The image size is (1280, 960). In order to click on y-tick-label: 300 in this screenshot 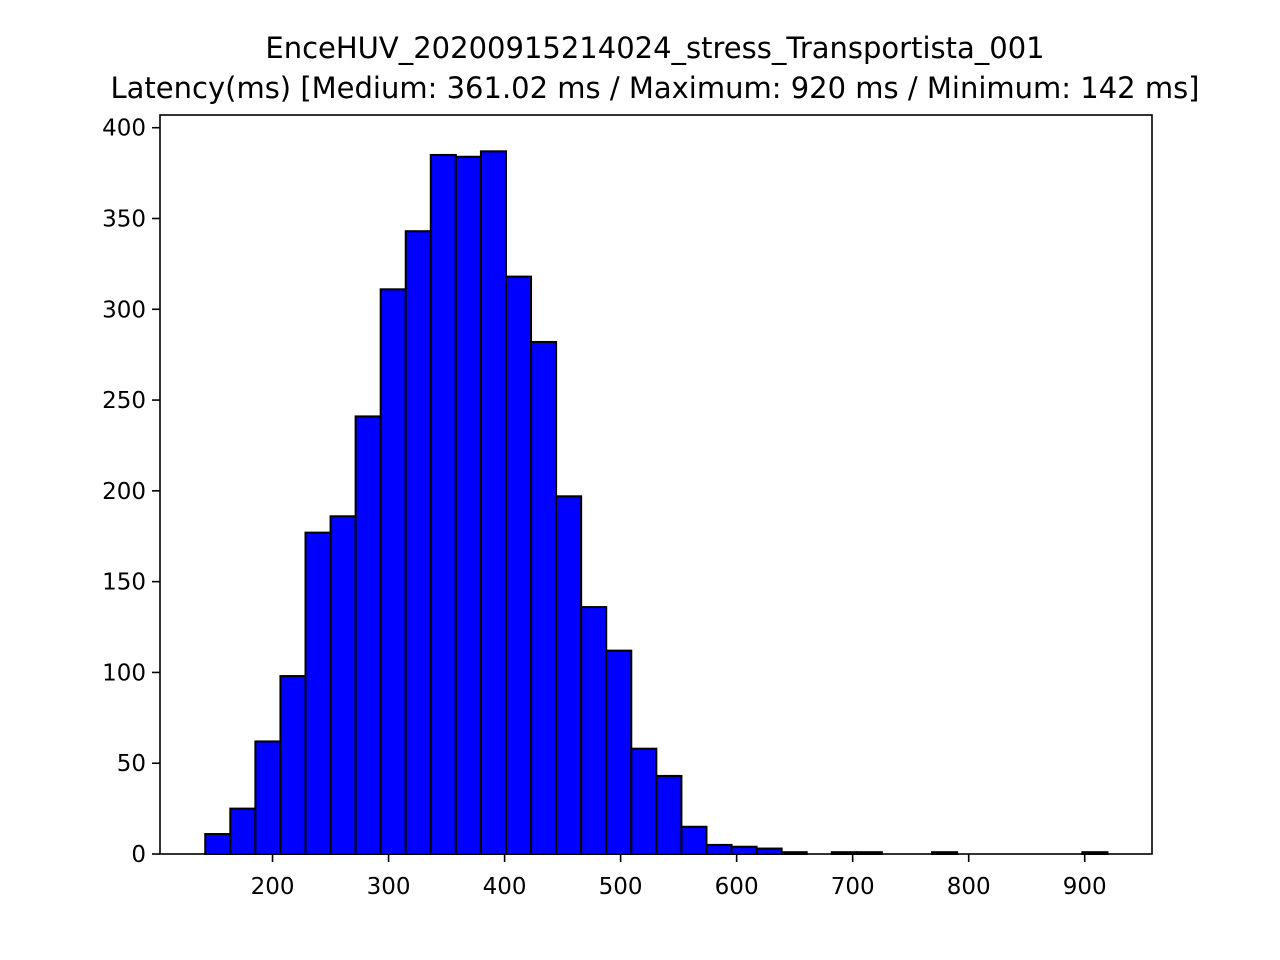, I will do `click(124, 310)`.